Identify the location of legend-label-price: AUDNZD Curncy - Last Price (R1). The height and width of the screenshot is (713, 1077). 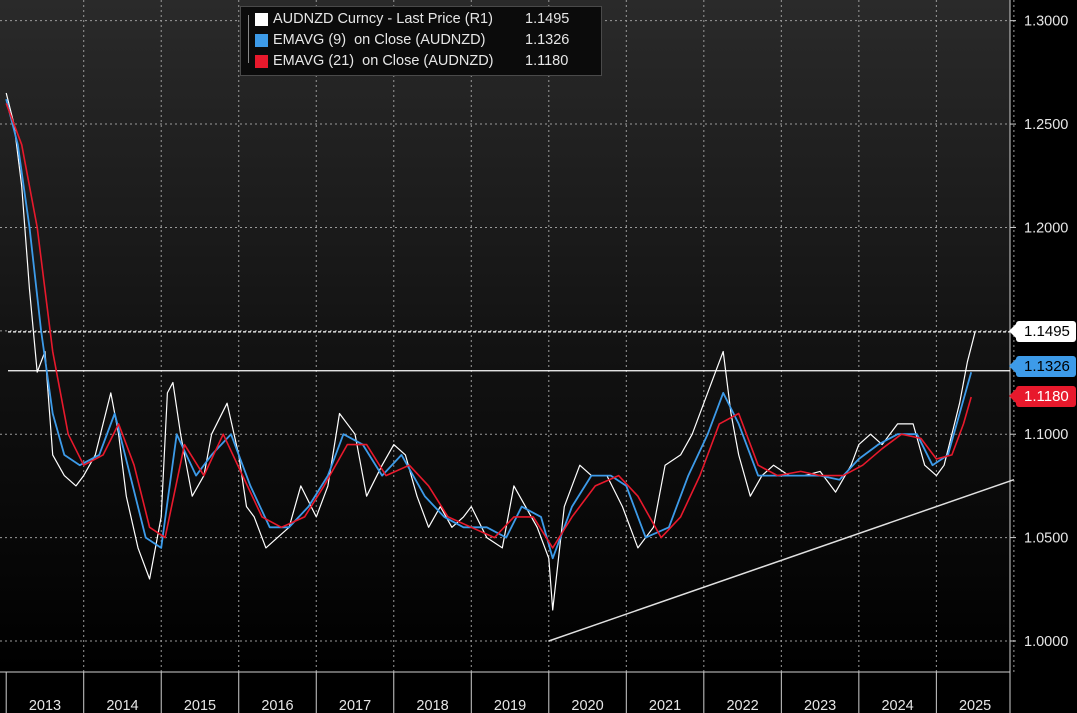
(383, 19).